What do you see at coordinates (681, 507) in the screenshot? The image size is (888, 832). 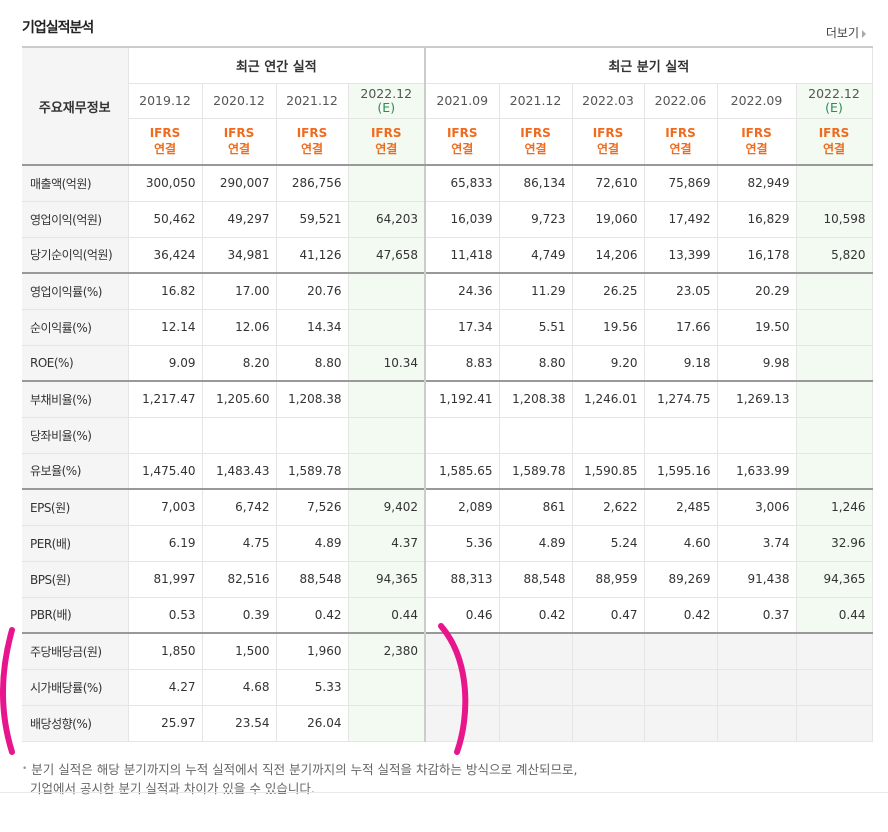 I see `value-cell: 2,485` at bounding box center [681, 507].